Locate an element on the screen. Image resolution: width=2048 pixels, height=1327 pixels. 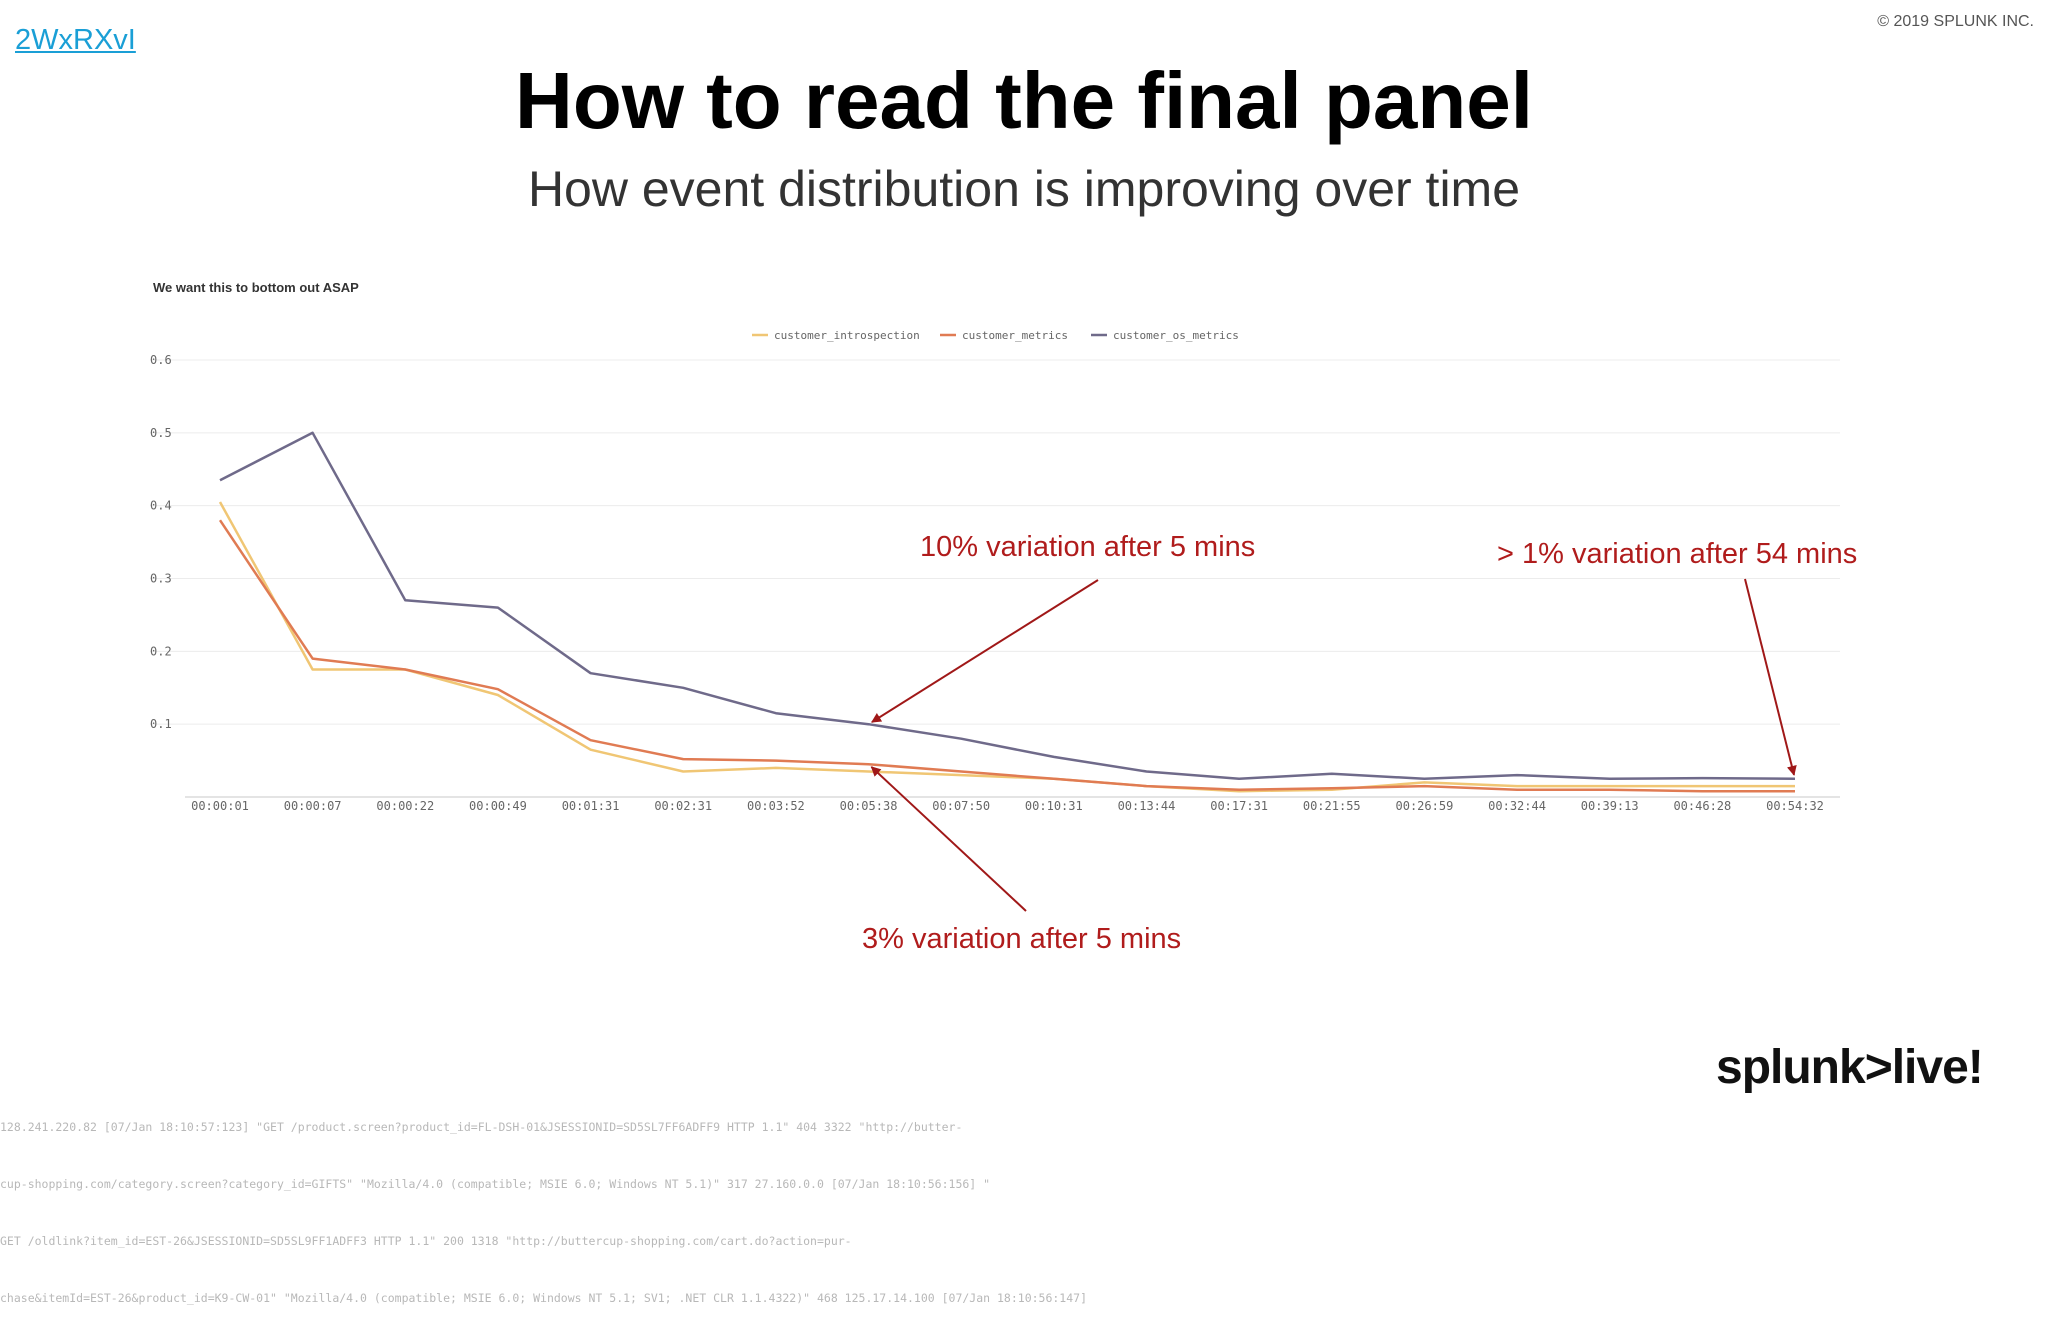
legend-item: customer_os_metrics is located at coordinates (1165, 335).